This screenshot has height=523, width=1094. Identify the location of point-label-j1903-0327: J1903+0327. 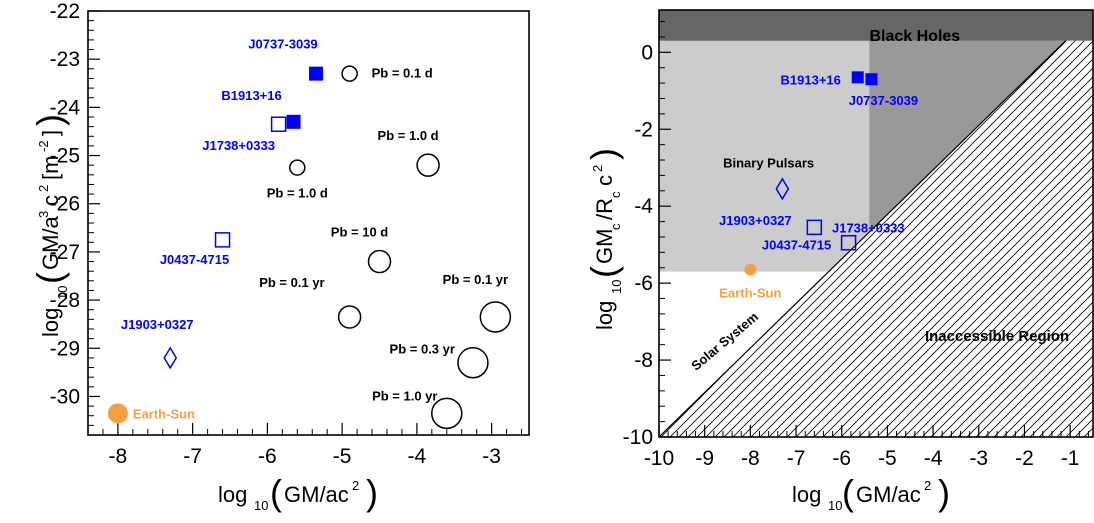
(755, 220).